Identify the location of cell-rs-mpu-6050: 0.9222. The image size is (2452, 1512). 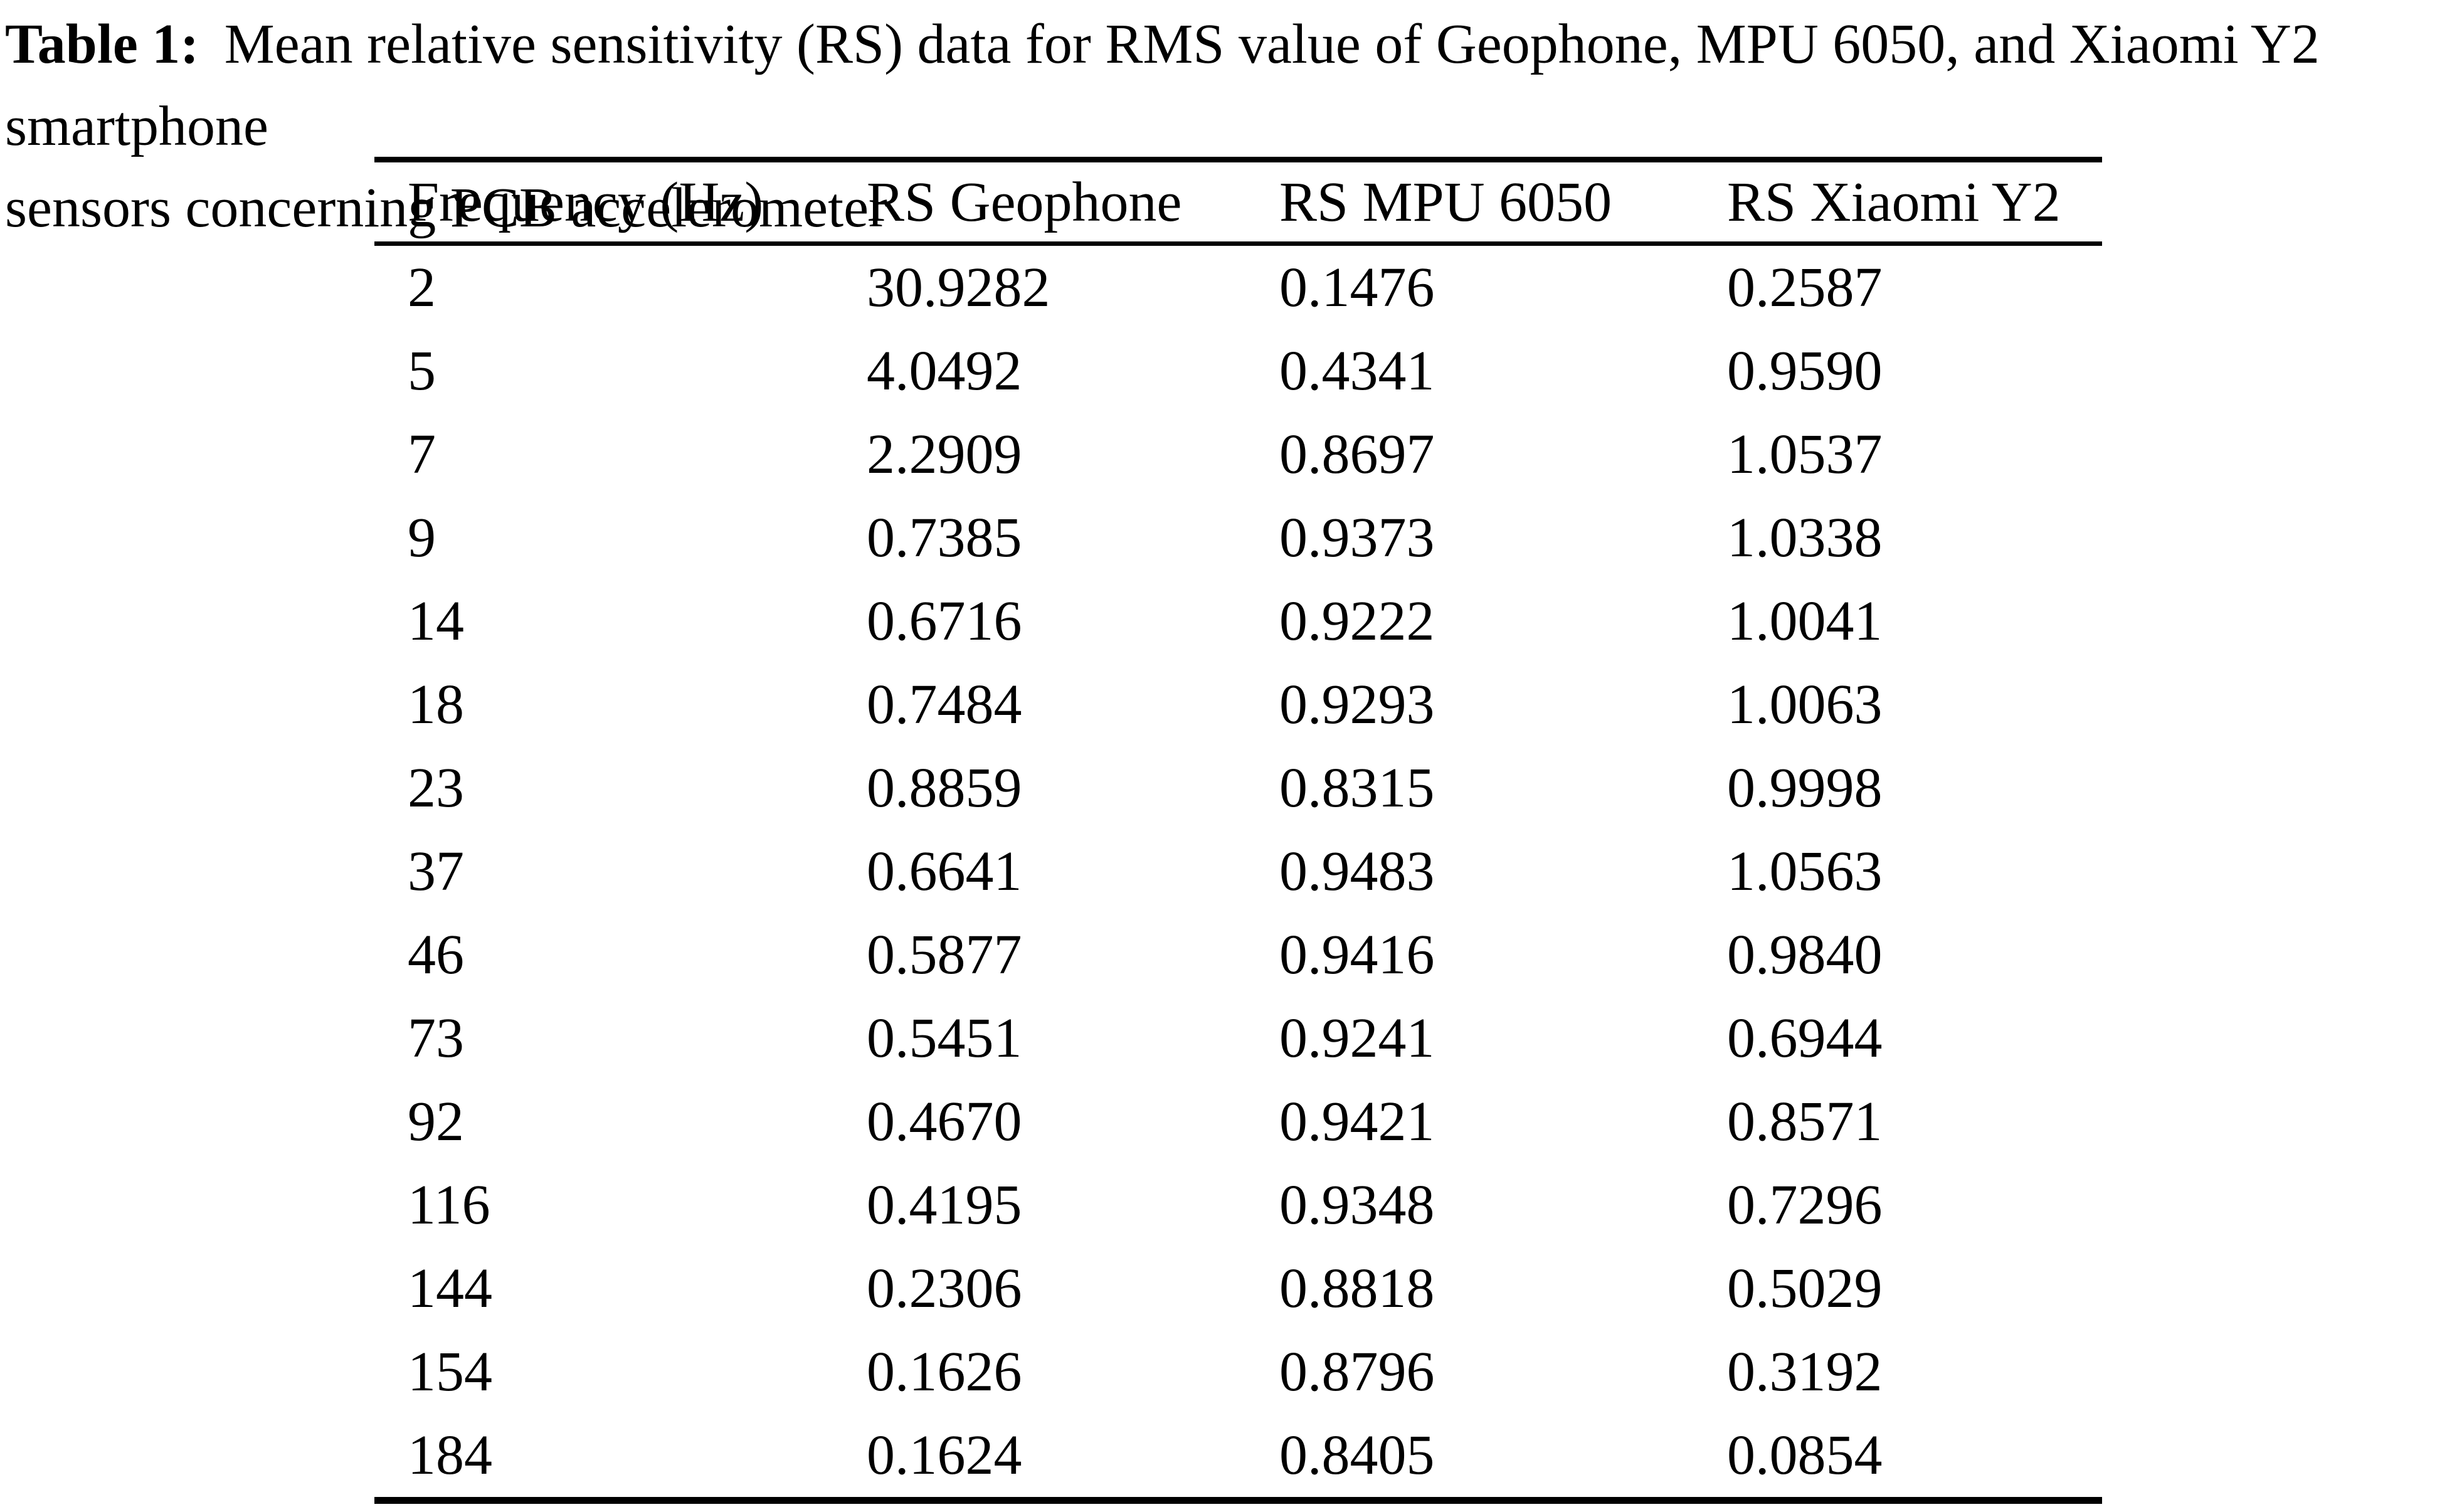
(1357, 621).